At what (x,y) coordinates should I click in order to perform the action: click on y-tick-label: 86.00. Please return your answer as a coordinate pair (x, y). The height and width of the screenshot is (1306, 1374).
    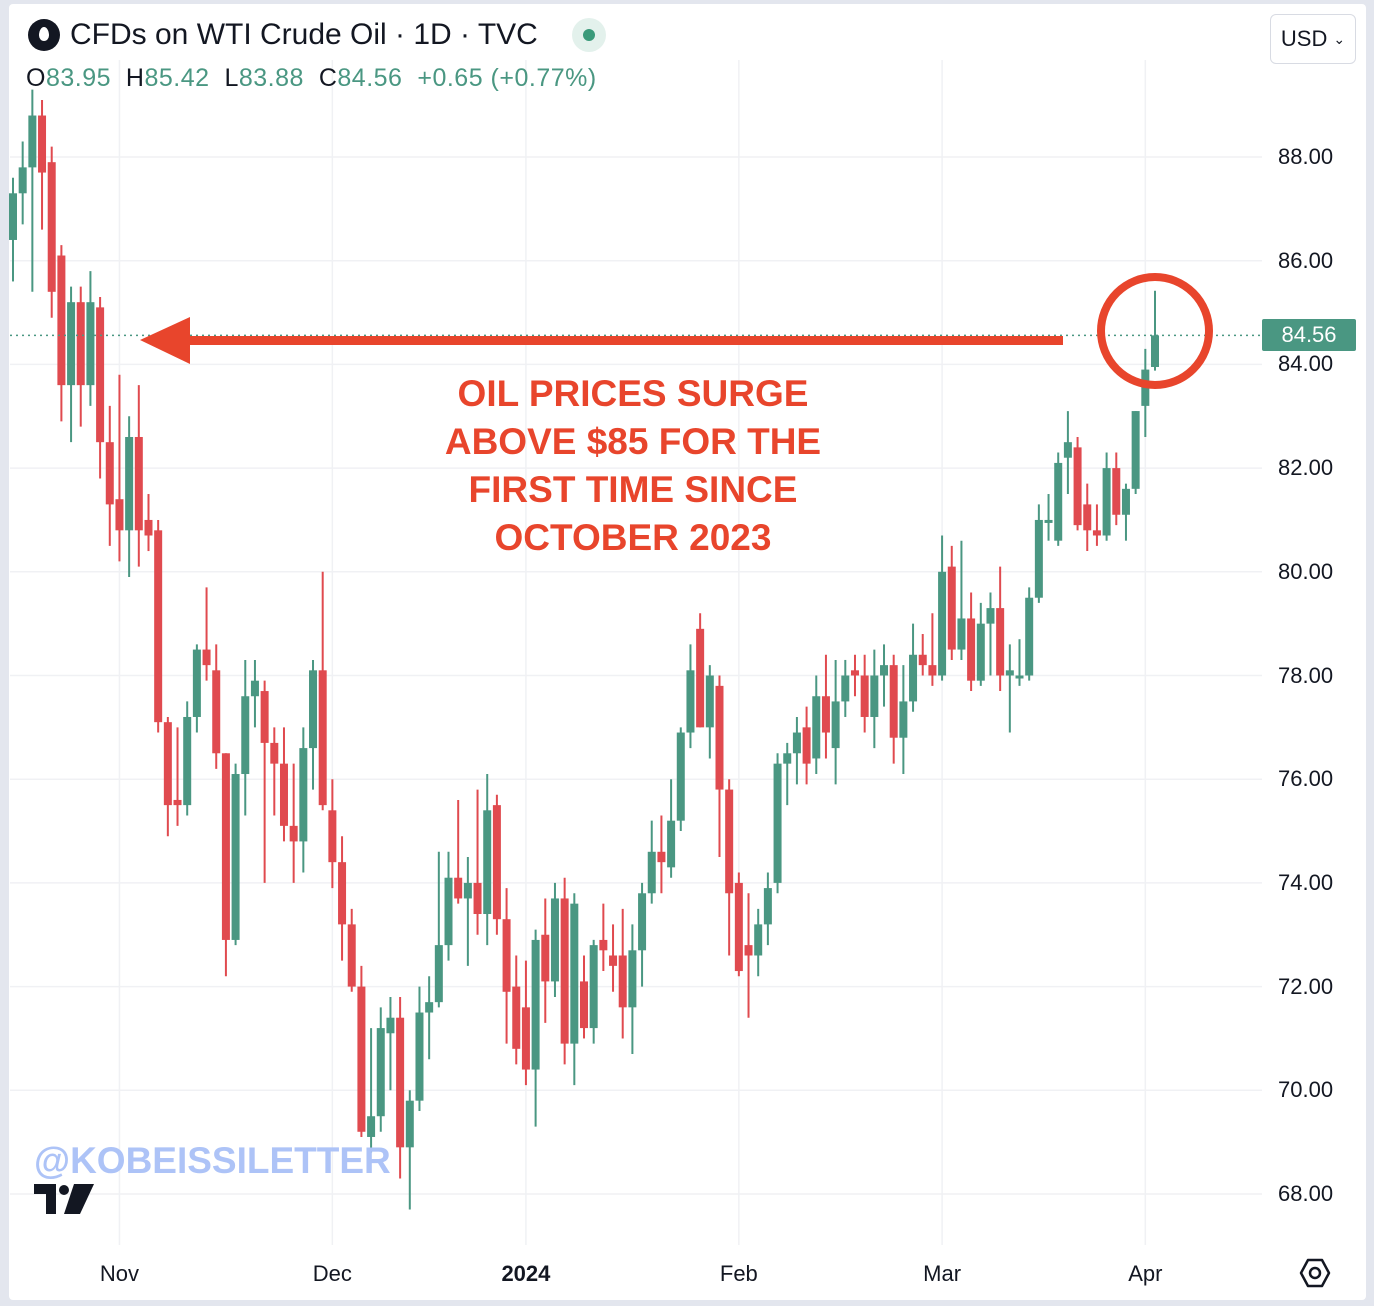
    Looking at the image, I should click on (1306, 260).